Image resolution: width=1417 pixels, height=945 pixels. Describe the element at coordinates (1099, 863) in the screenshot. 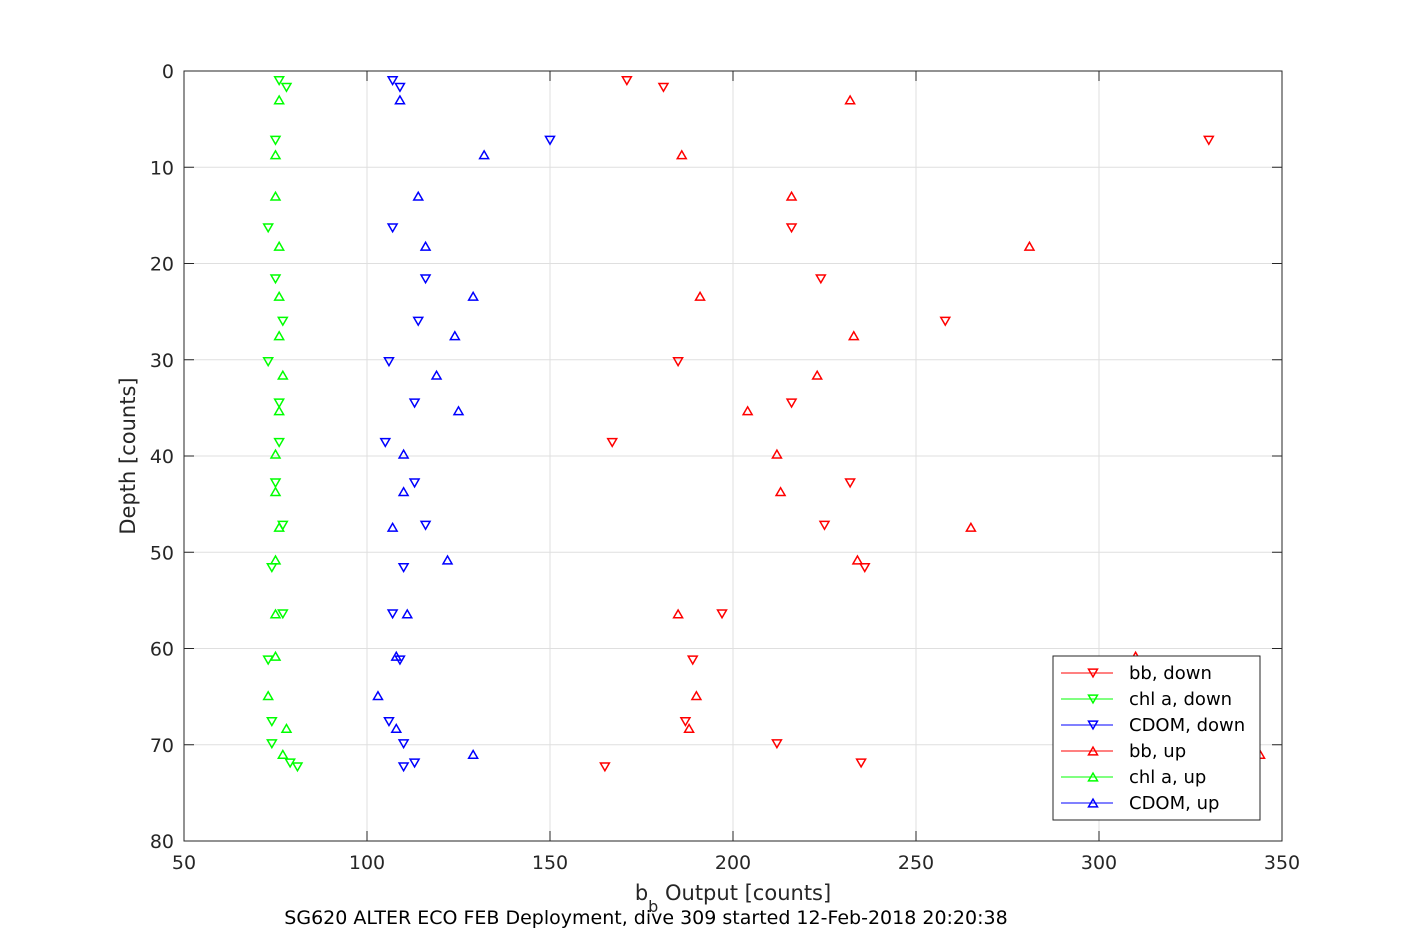

I see `x-tick-label: 300` at that location.